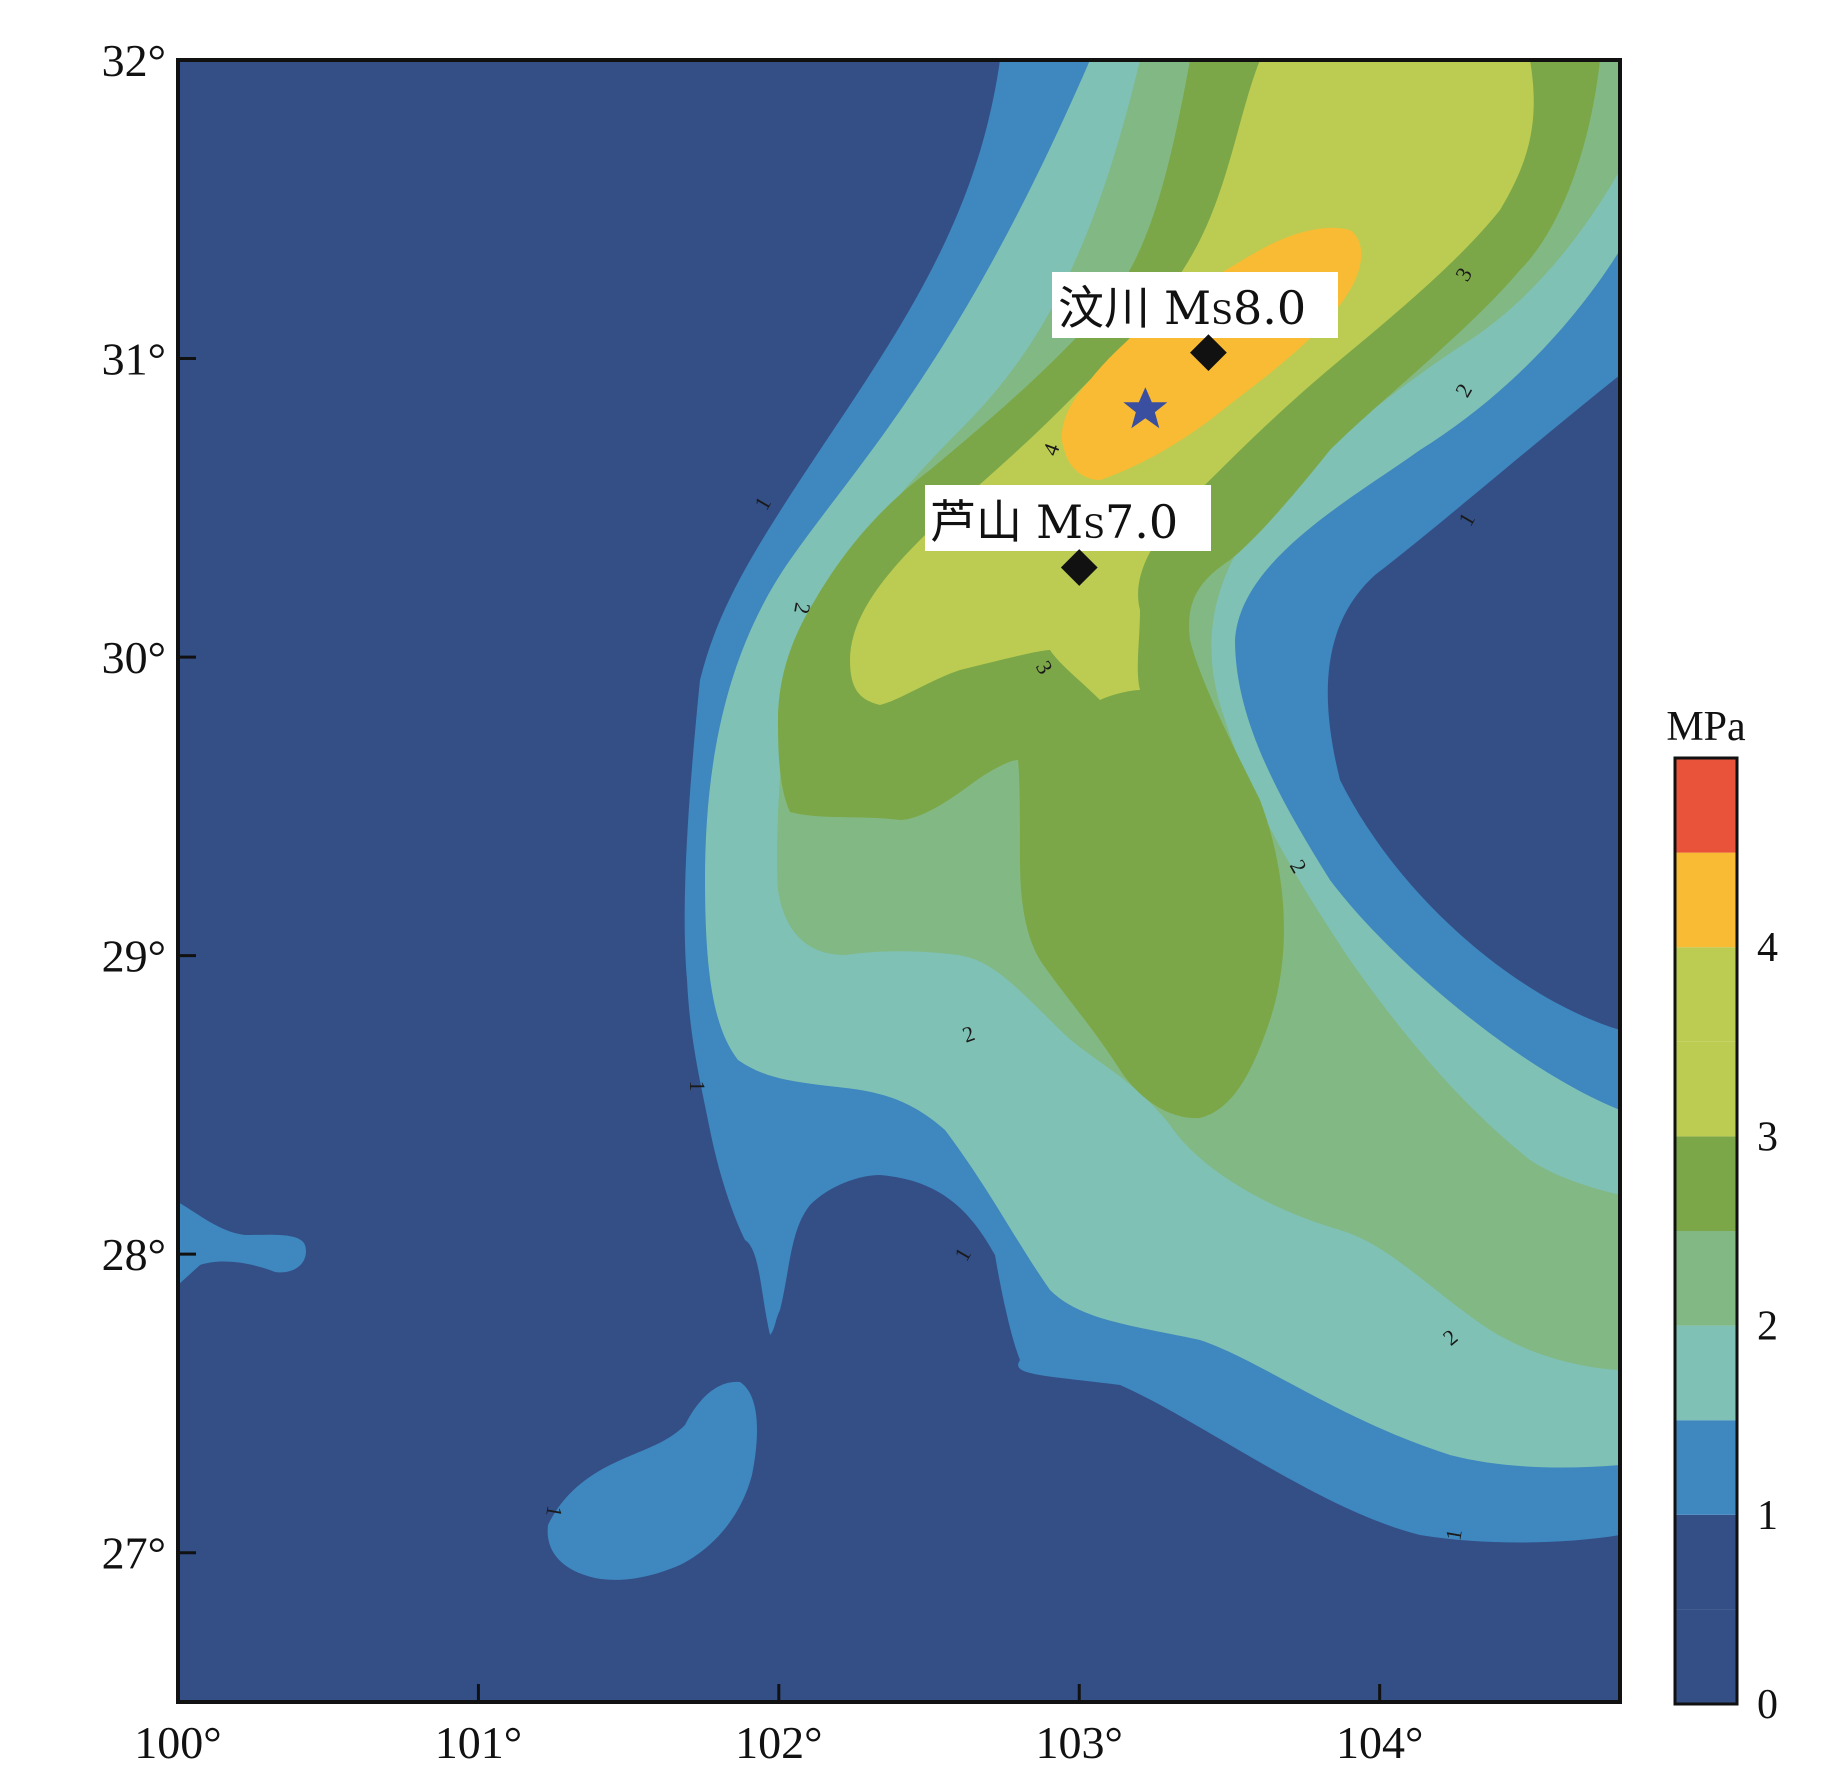 This screenshot has height=1772, width=1843. Describe the element at coordinates (652, 1480) in the screenshot. I see `contour-island-south` at that location.